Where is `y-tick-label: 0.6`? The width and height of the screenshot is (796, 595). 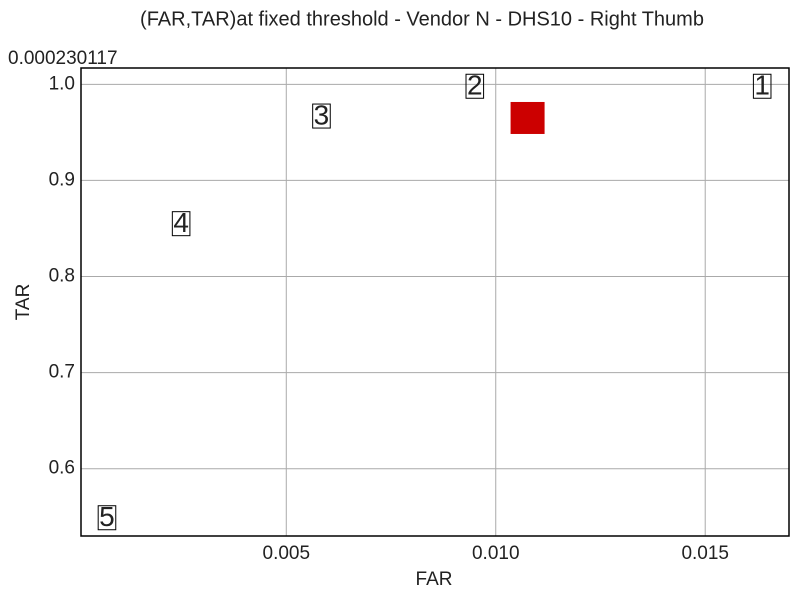
y-tick-label: 0.6 is located at coordinates (62, 468).